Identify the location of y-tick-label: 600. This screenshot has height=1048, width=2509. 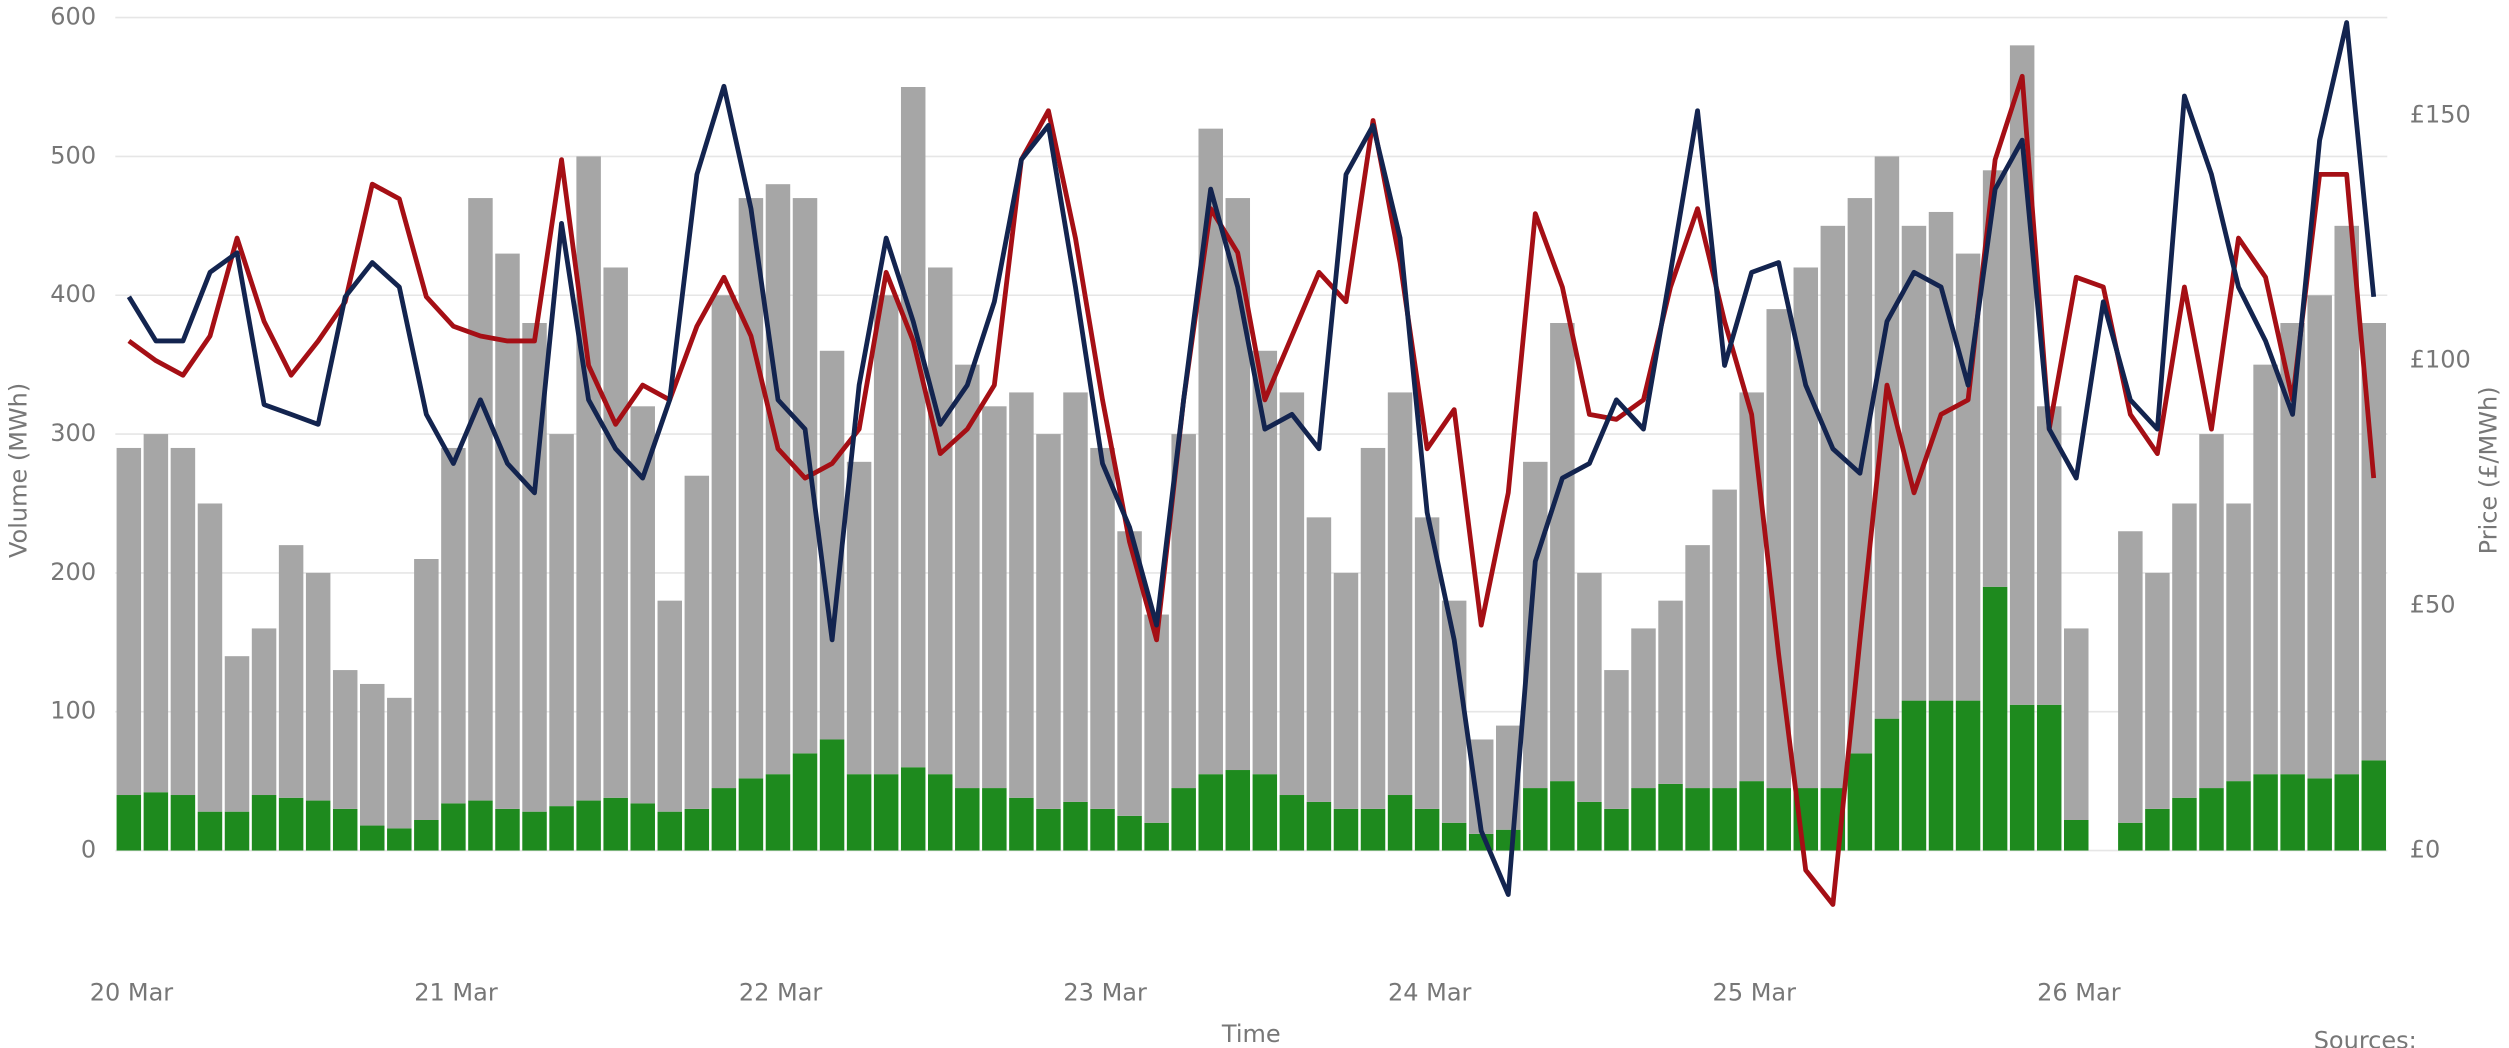
(73, 17).